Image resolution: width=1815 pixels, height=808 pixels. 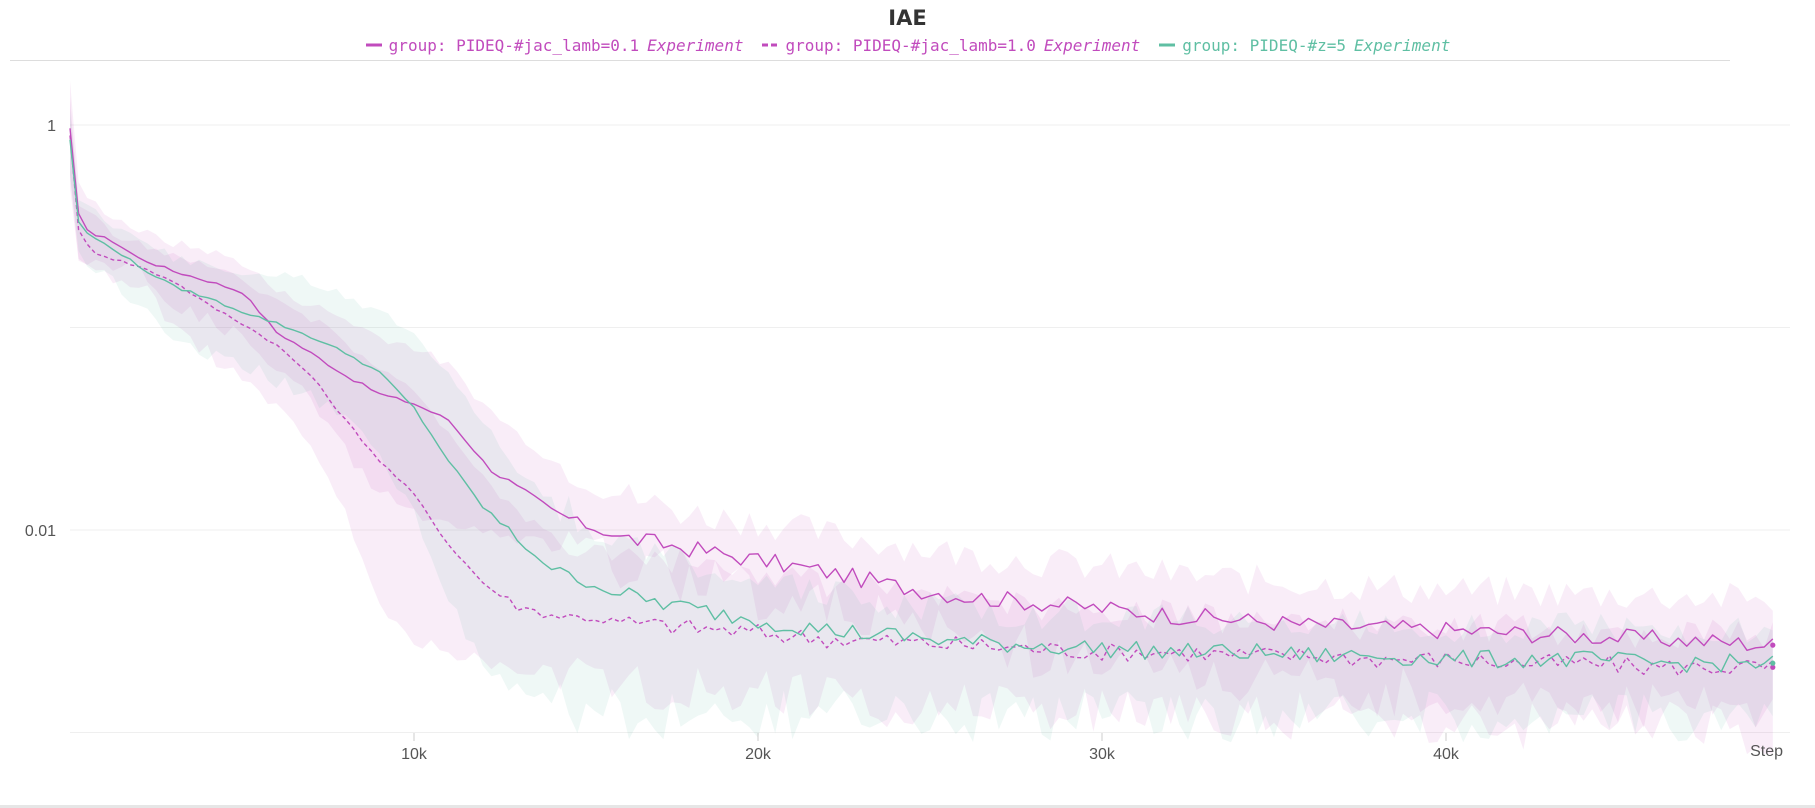 I want to click on x-tick-label: 20k, so click(x=758, y=754).